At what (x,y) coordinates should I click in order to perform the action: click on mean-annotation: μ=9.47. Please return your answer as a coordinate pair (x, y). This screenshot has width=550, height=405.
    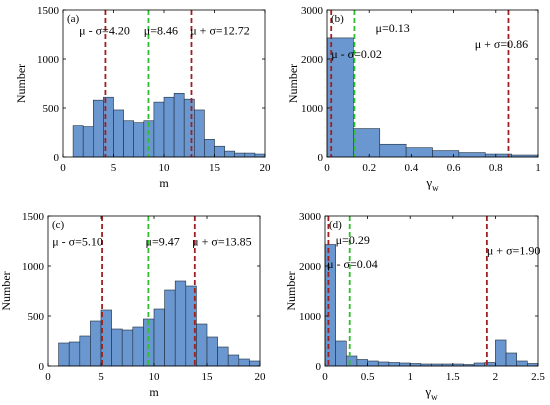
    Looking at the image, I should click on (163, 242).